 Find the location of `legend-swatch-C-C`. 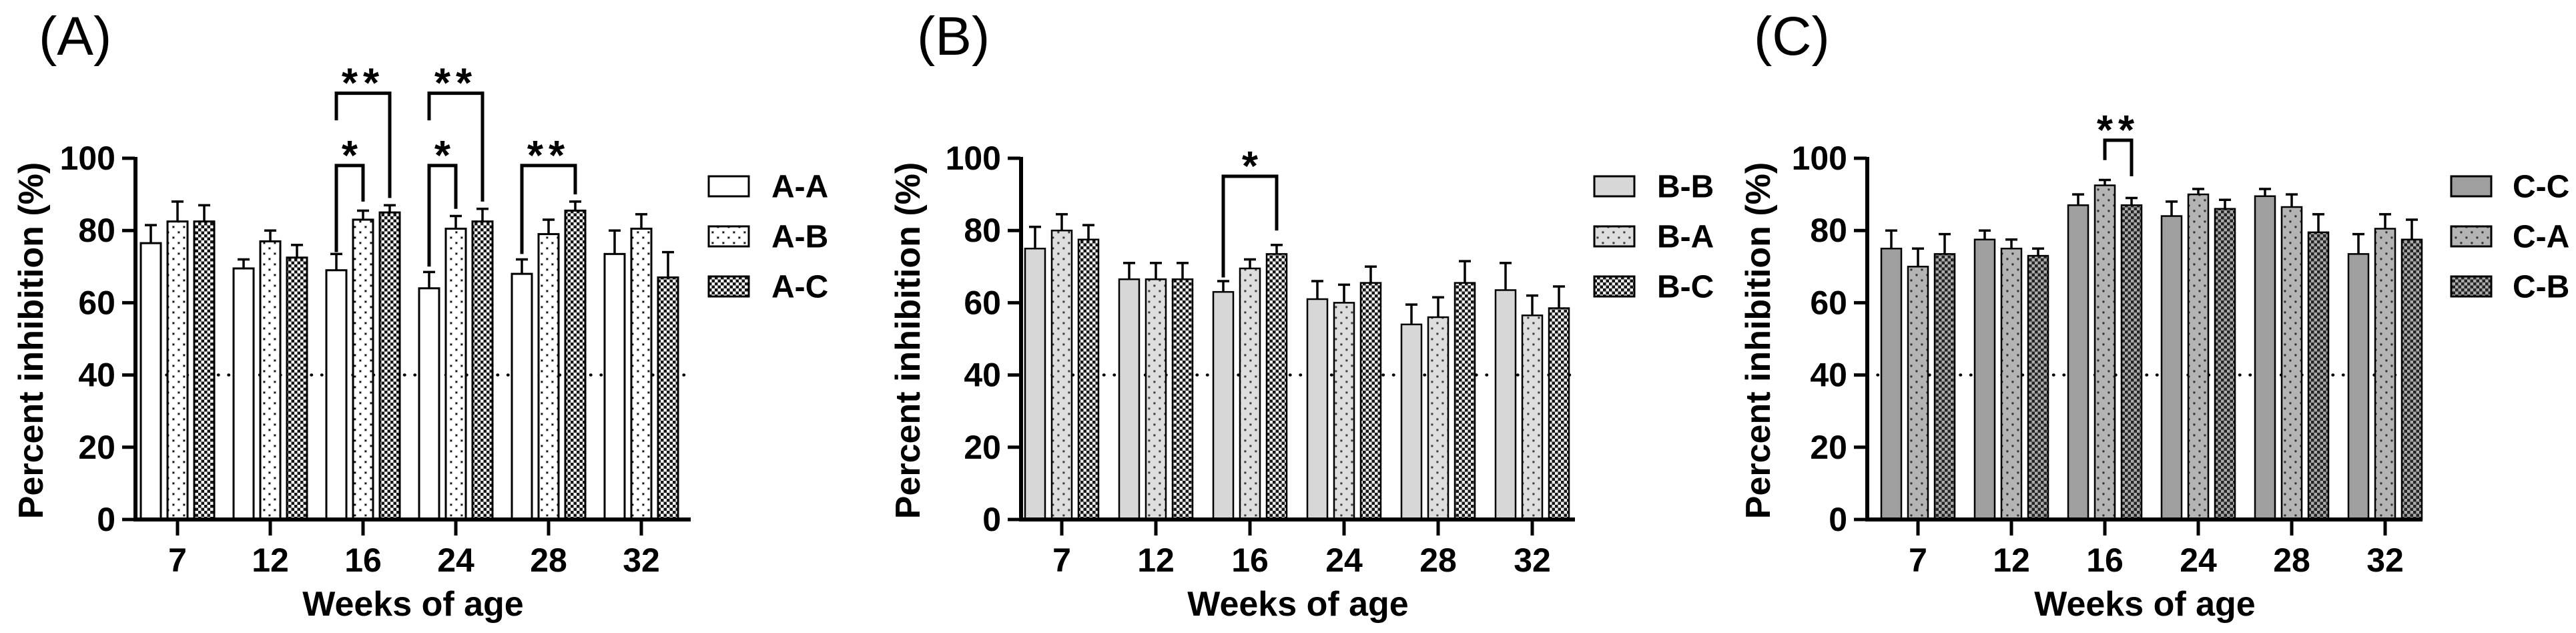

legend-swatch-C-C is located at coordinates (2471, 186).